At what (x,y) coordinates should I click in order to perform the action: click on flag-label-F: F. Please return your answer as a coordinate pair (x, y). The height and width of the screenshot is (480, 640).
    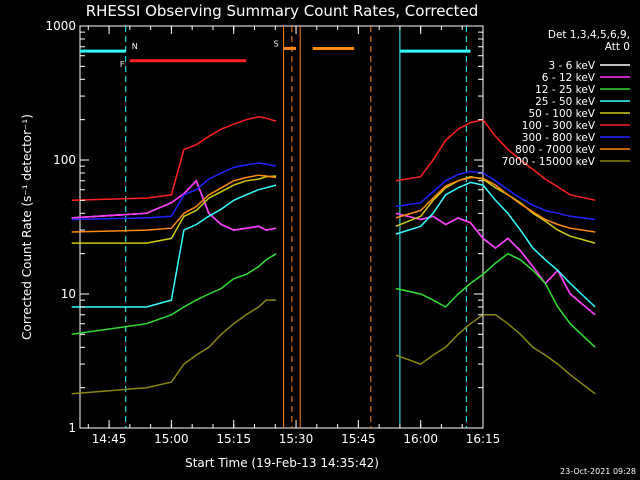
    Looking at the image, I should click on (122, 64).